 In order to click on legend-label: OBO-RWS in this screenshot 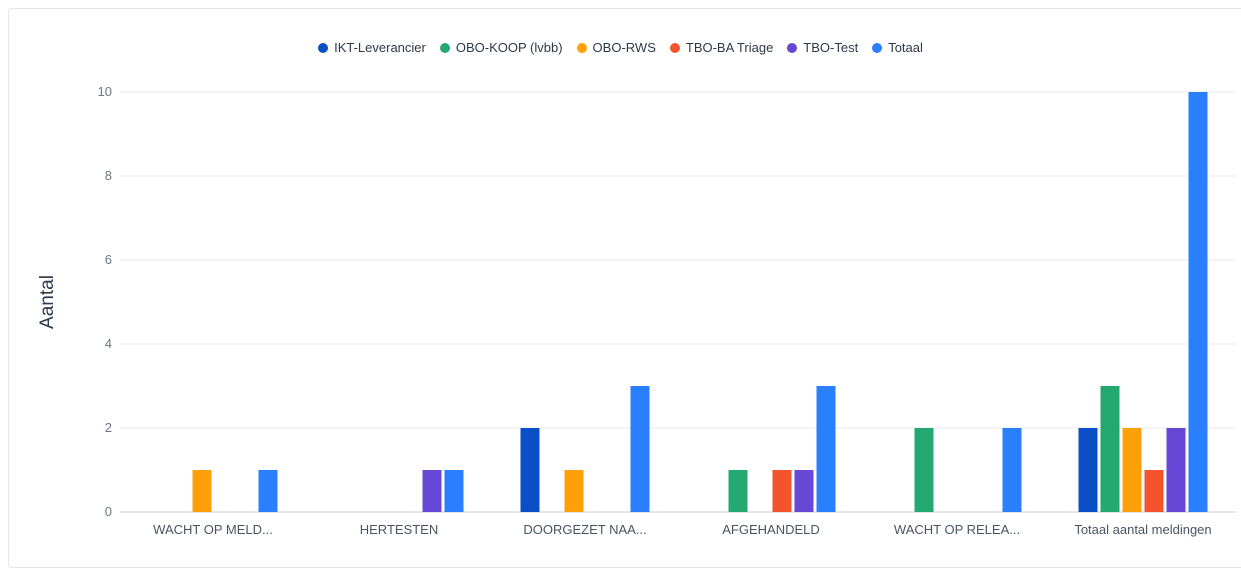, I will do `click(624, 47)`.